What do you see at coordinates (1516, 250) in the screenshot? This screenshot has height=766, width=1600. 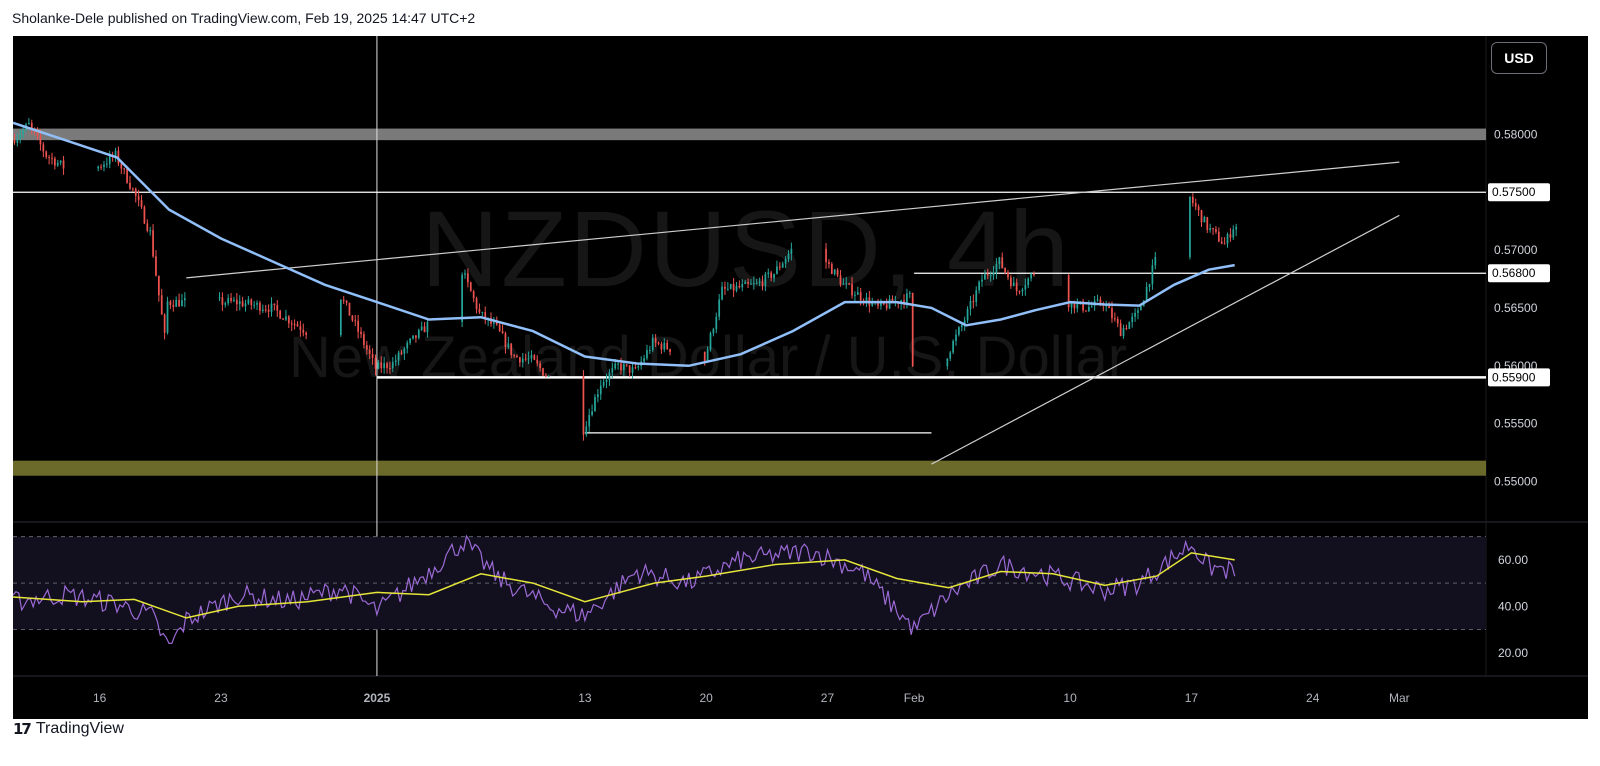 I see `price-axis-tick-label: 0.57000` at bounding box center [1516, 250].